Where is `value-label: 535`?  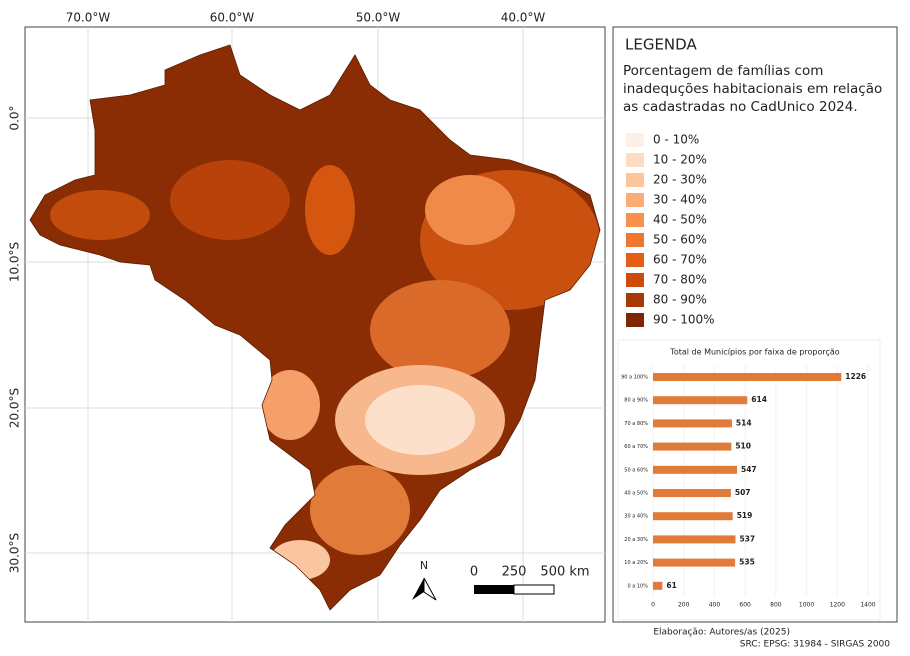 value-label: 535 is located at coordinates (747, 562).